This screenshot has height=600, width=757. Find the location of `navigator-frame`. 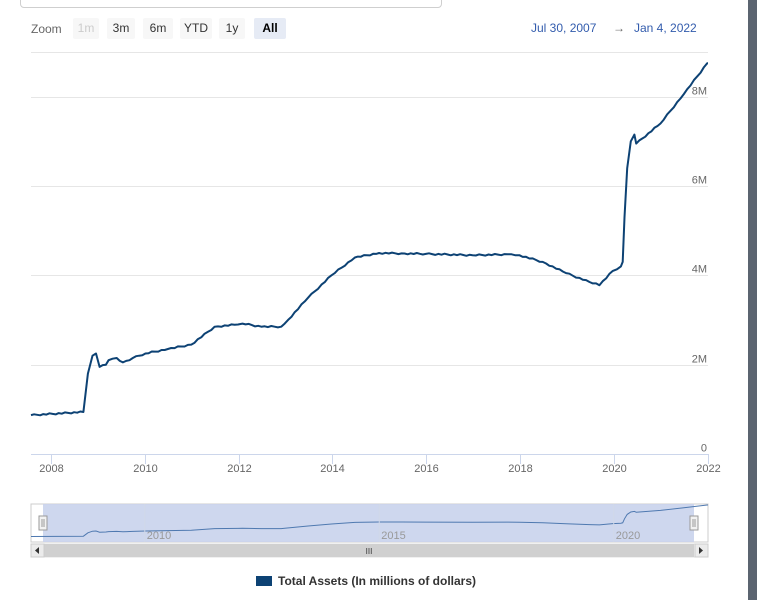

navigator-frame is located at coordinates (369, 523).